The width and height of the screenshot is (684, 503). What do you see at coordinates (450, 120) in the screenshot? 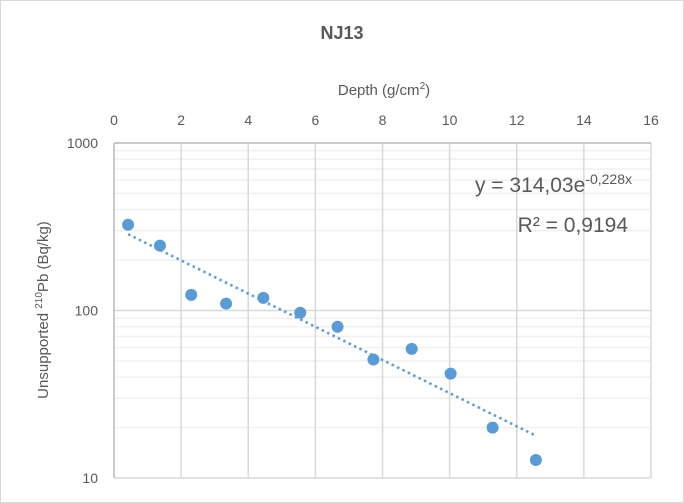
I see `x-tick-label: 10` at bounding box center [450, 120].